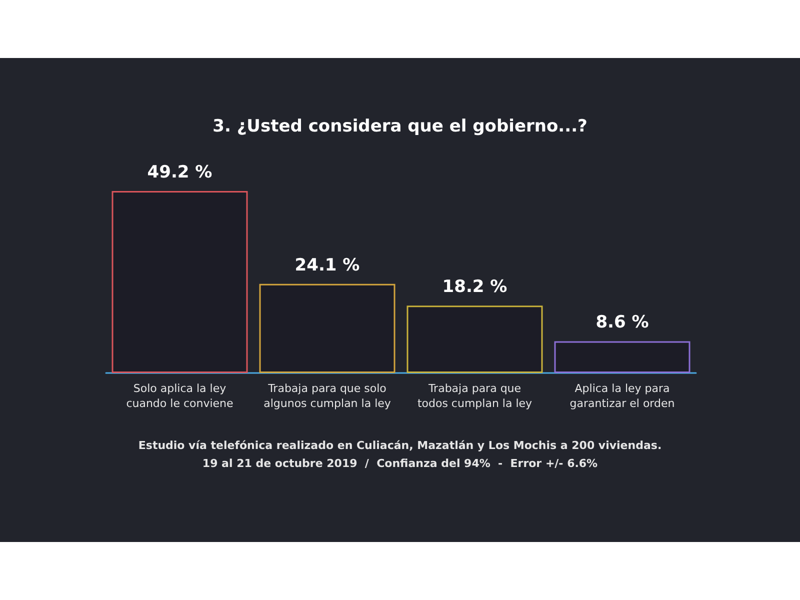 The image size is (800, 600). Describe the element at coordinates (622, 322) in the screenshot. I see `data-label: 8.6 %` at that location.